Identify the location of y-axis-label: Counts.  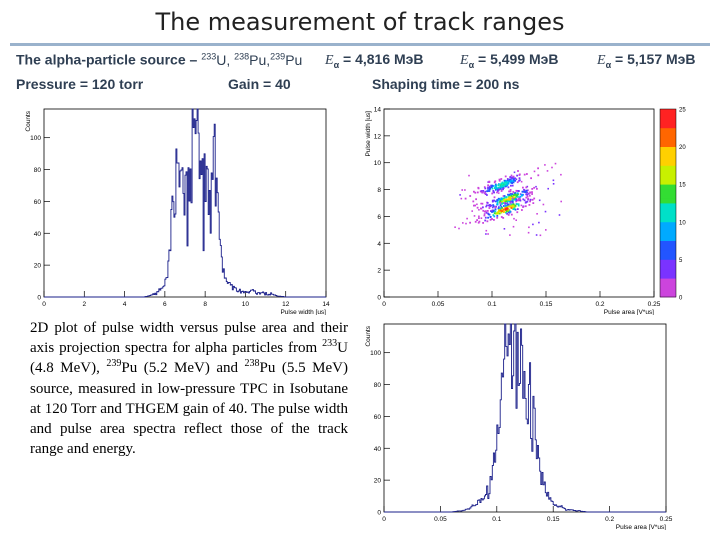
(368, 335).